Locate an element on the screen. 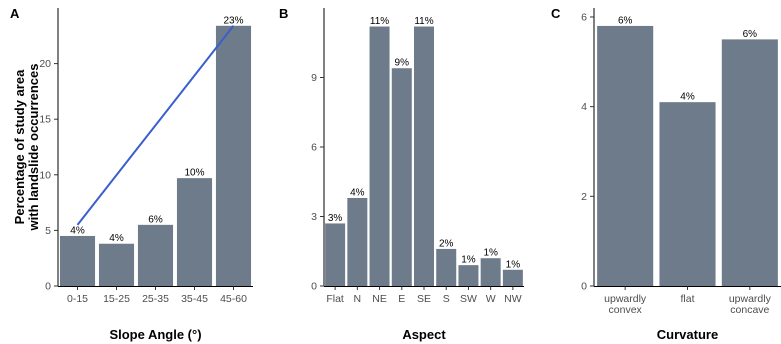 Image resolution: width=781 pixels, height=344 pixels. y-axis-title-line: with landslide occurrences is located at coordinates (33, 148).